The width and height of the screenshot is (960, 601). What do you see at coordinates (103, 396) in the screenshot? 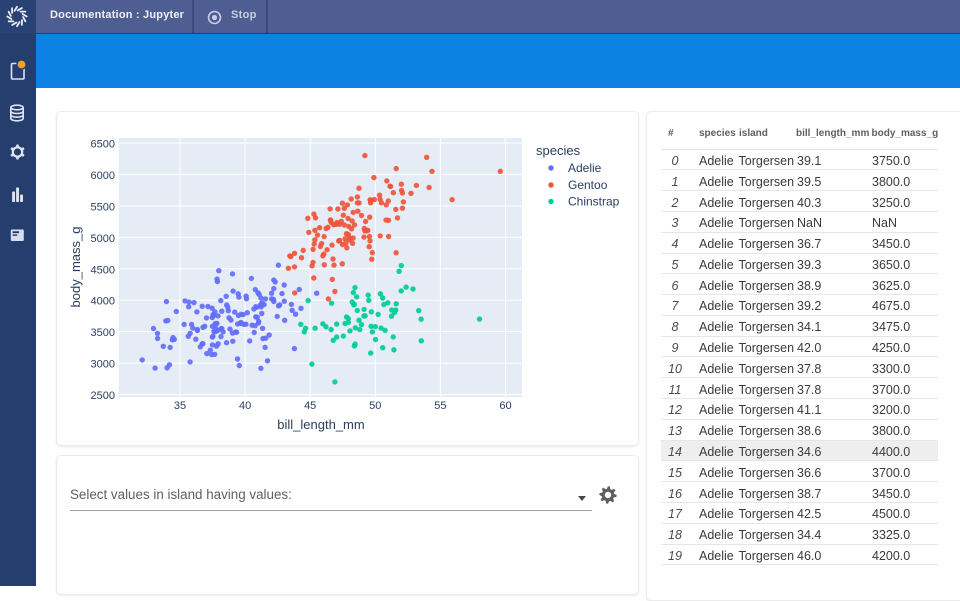
I see `svg-text: 2500` at bounding box center [103, 396].